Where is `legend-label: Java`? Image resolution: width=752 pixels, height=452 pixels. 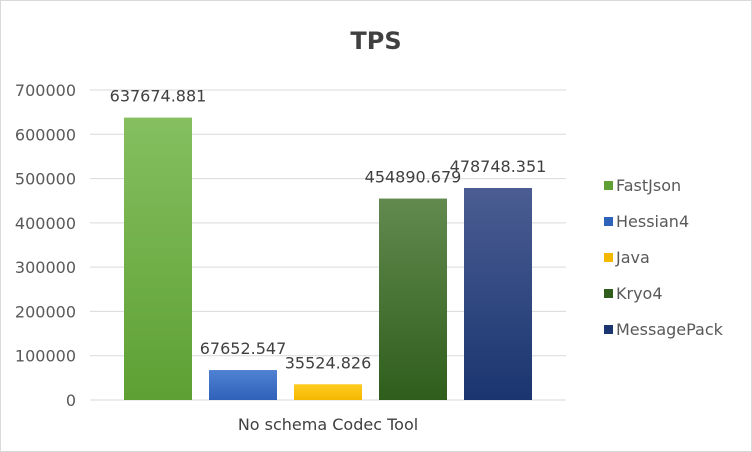 legend-label: Java is located at coordinates (632, 257).